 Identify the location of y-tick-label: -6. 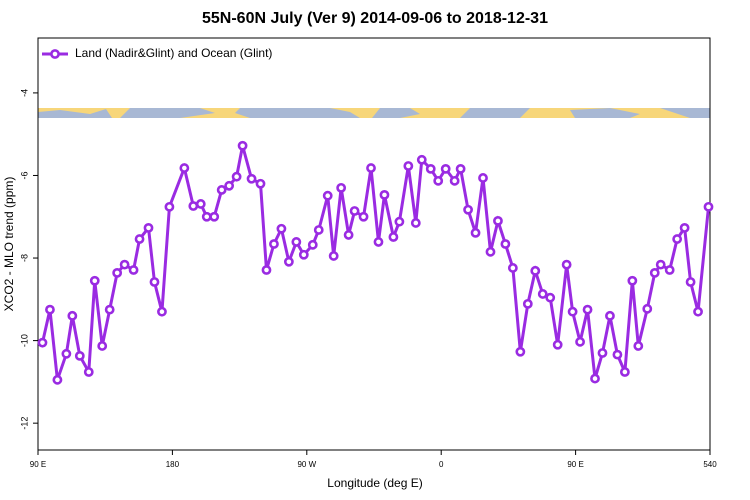
(24, 175).